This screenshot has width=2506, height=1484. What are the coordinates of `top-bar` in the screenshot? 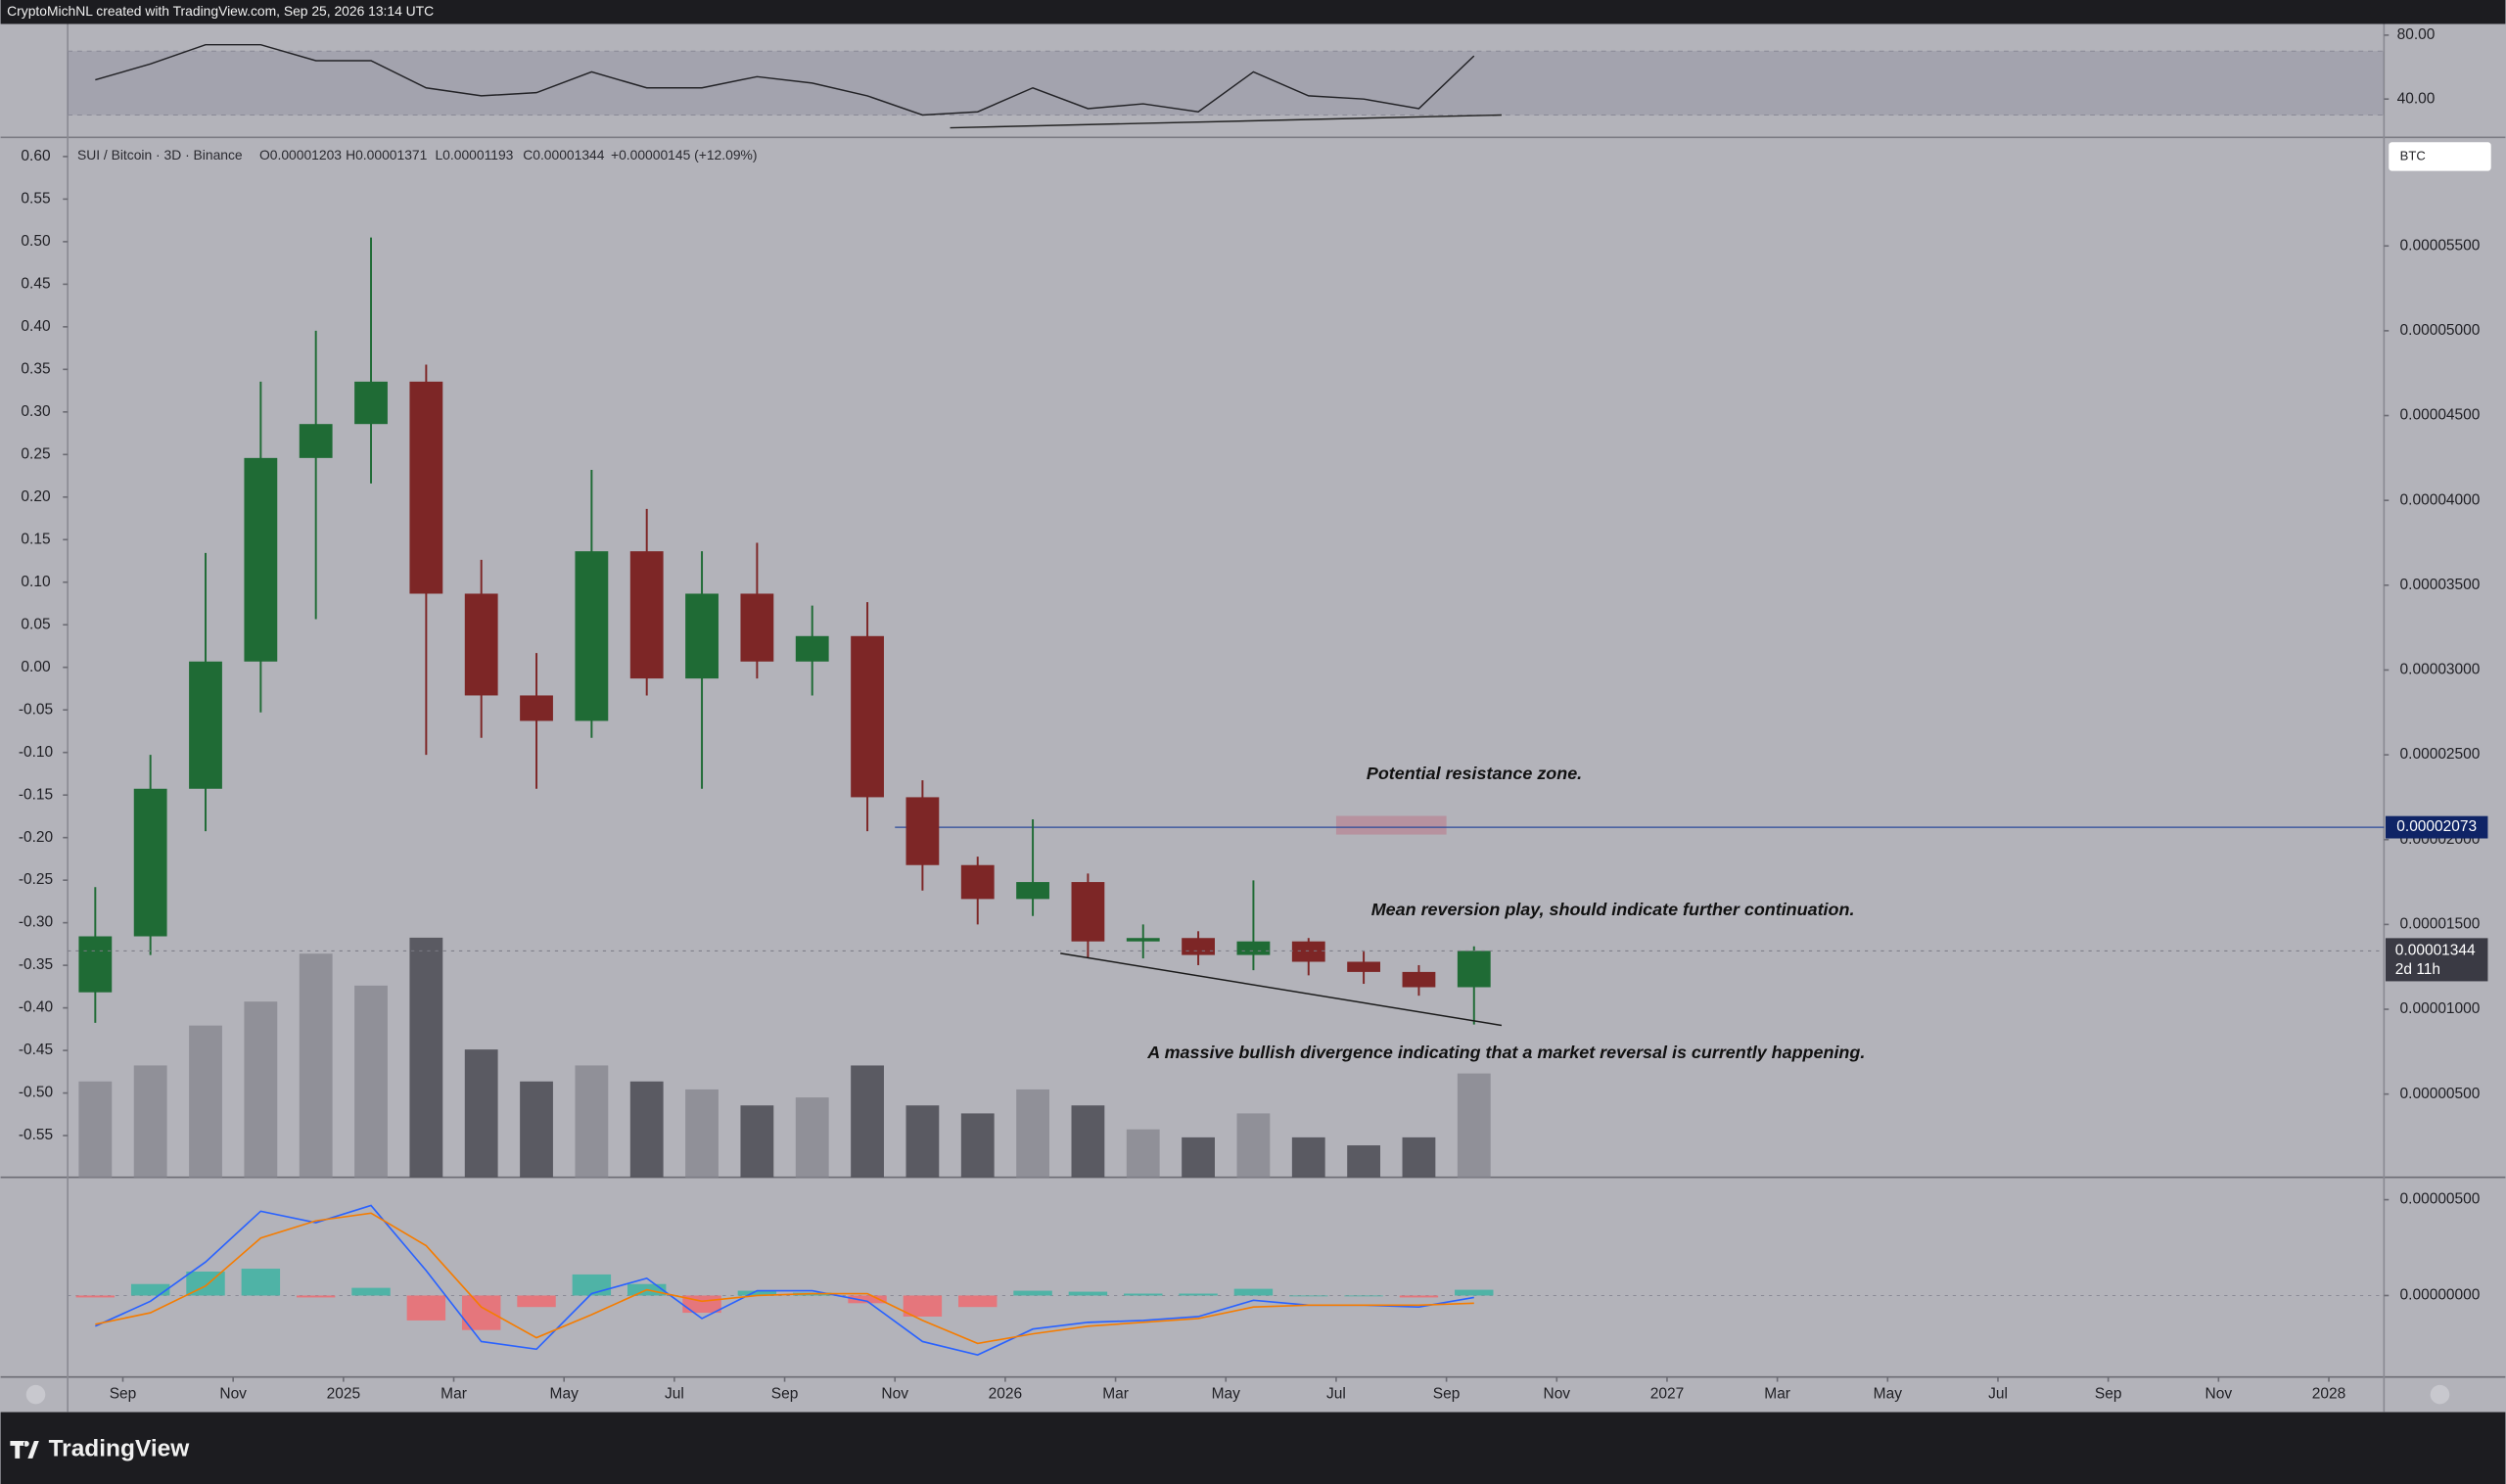 It's located at (1253, 12).